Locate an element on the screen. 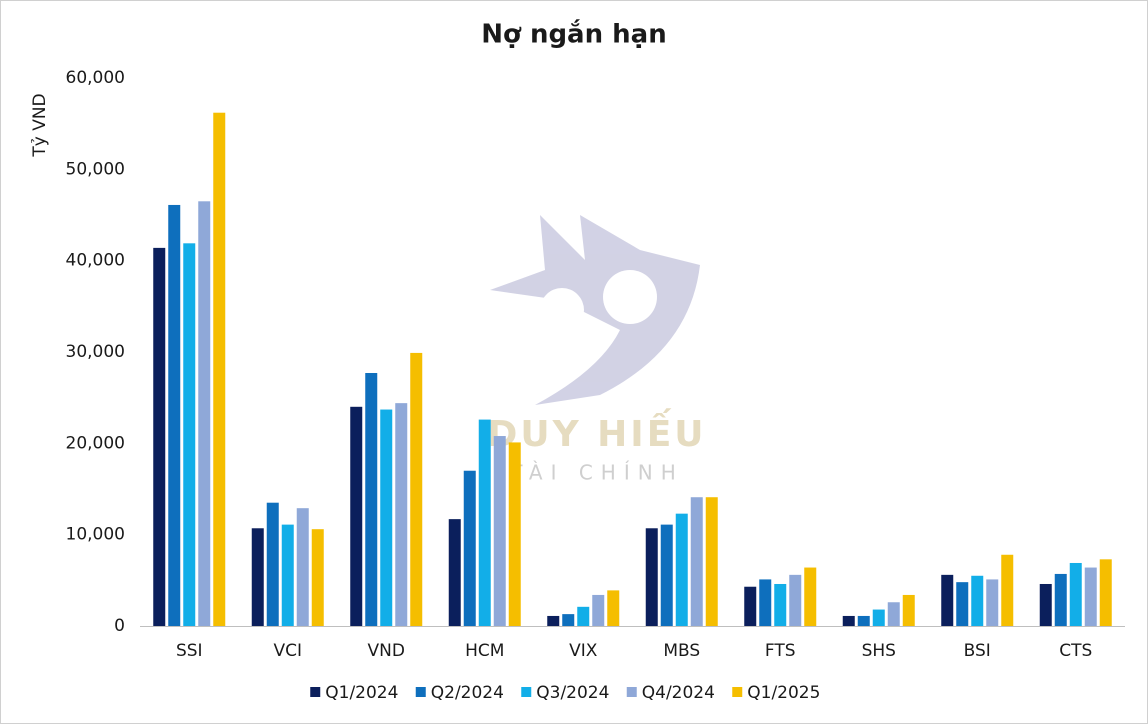  x-tick-label: SHS is located at coordinates (879, 651).